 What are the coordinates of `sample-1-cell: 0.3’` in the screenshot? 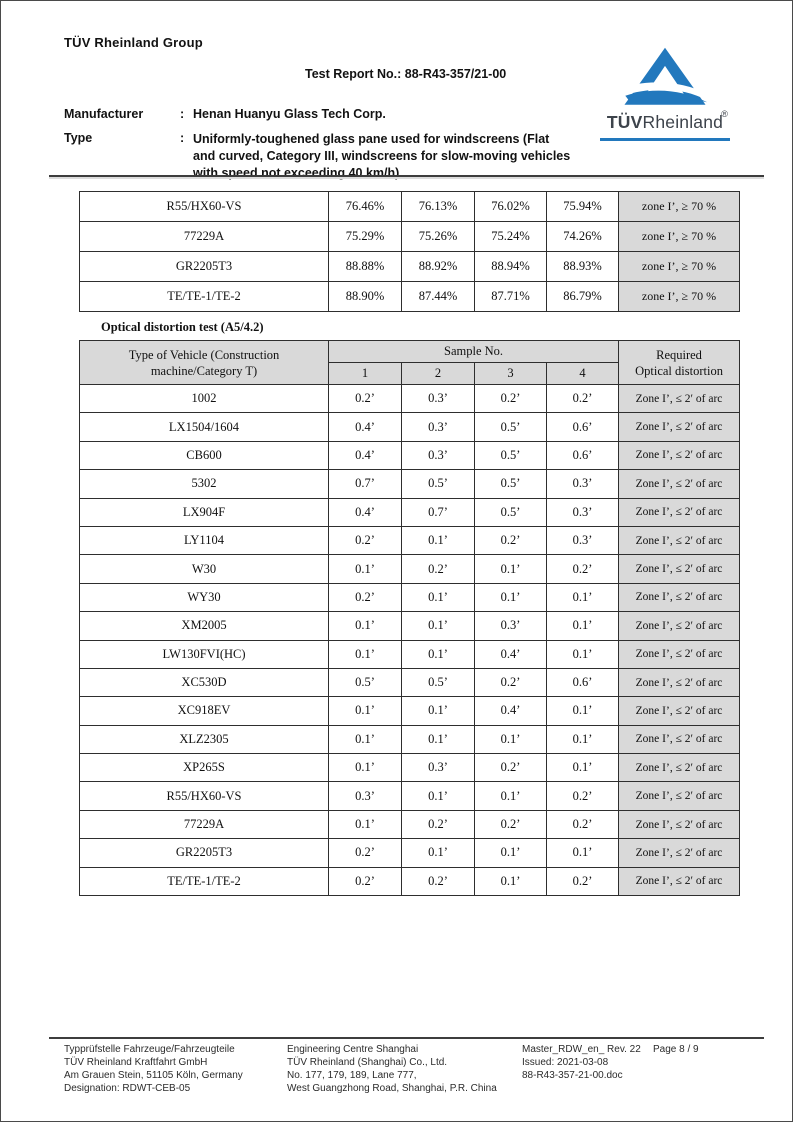 It's located at (365, 796).